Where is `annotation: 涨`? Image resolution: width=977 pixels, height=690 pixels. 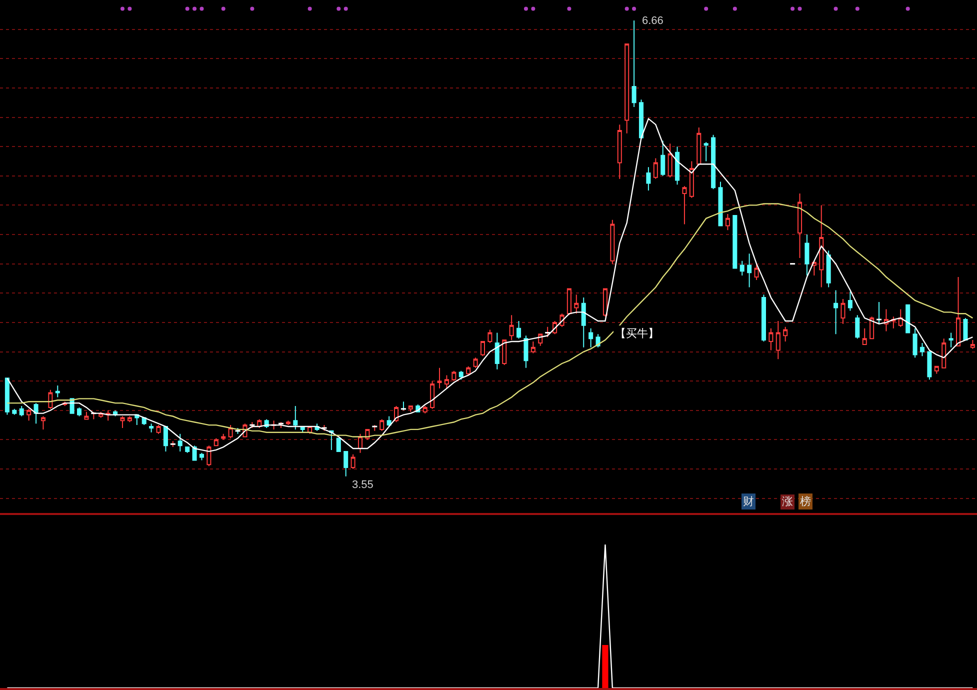
annotation: 涨 is located at coordinates (787, 502).